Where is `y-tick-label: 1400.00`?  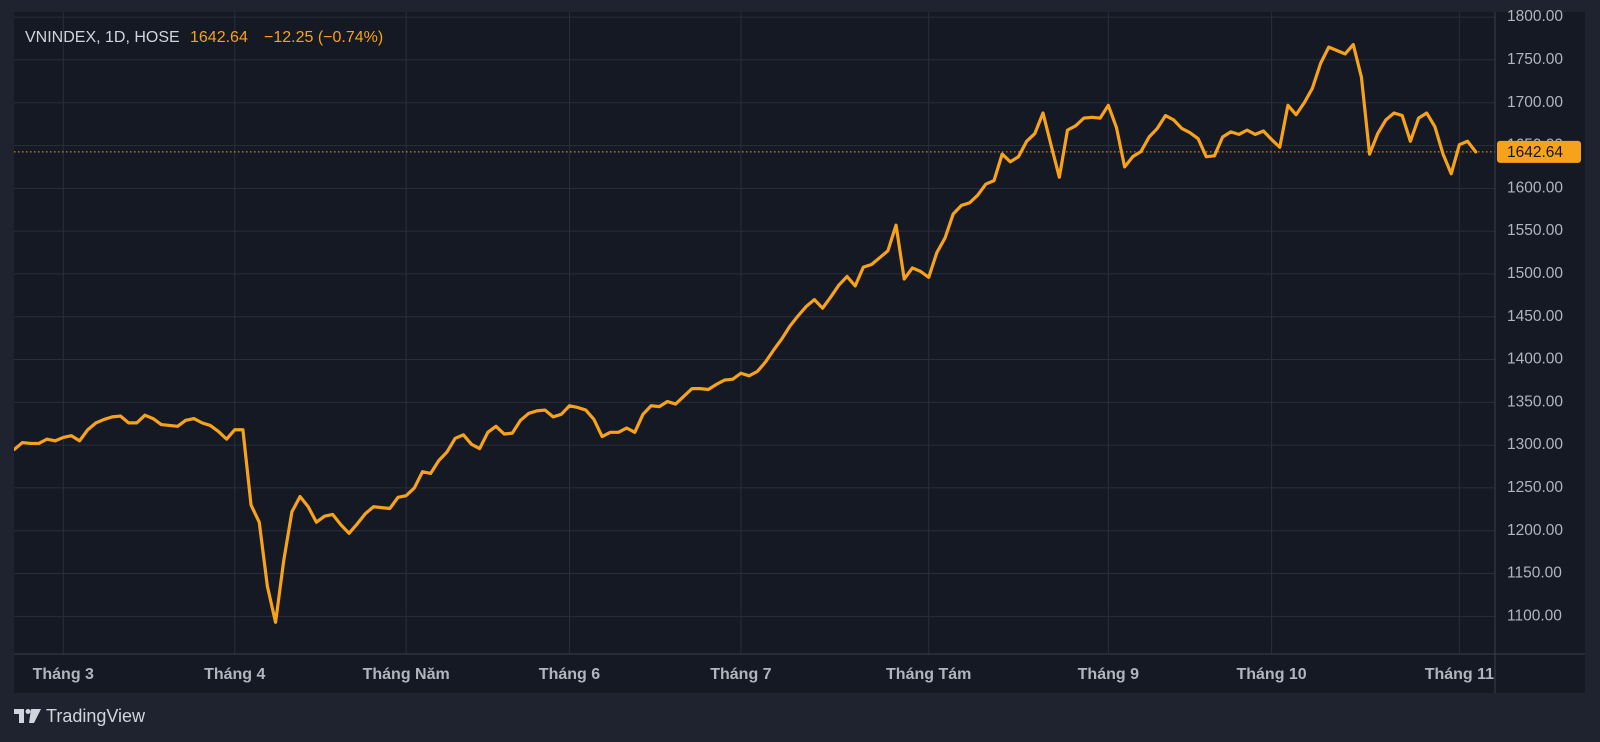 y-tick-label: 1400.00 is located at coordinates (1535, 359).